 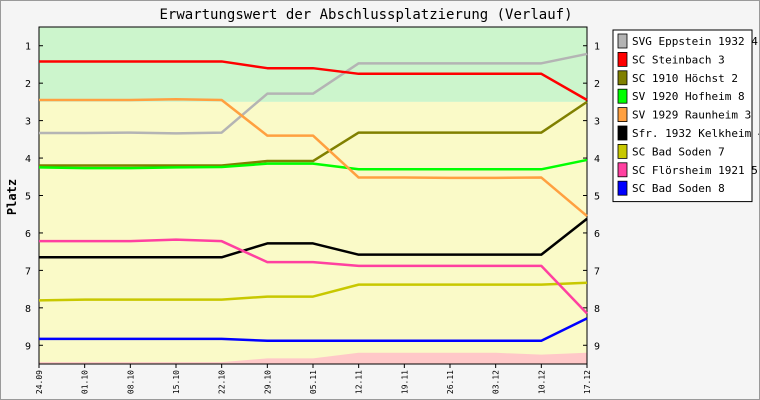 I want to click on x-tick-label: 22.10, so click(x=222, y=382).